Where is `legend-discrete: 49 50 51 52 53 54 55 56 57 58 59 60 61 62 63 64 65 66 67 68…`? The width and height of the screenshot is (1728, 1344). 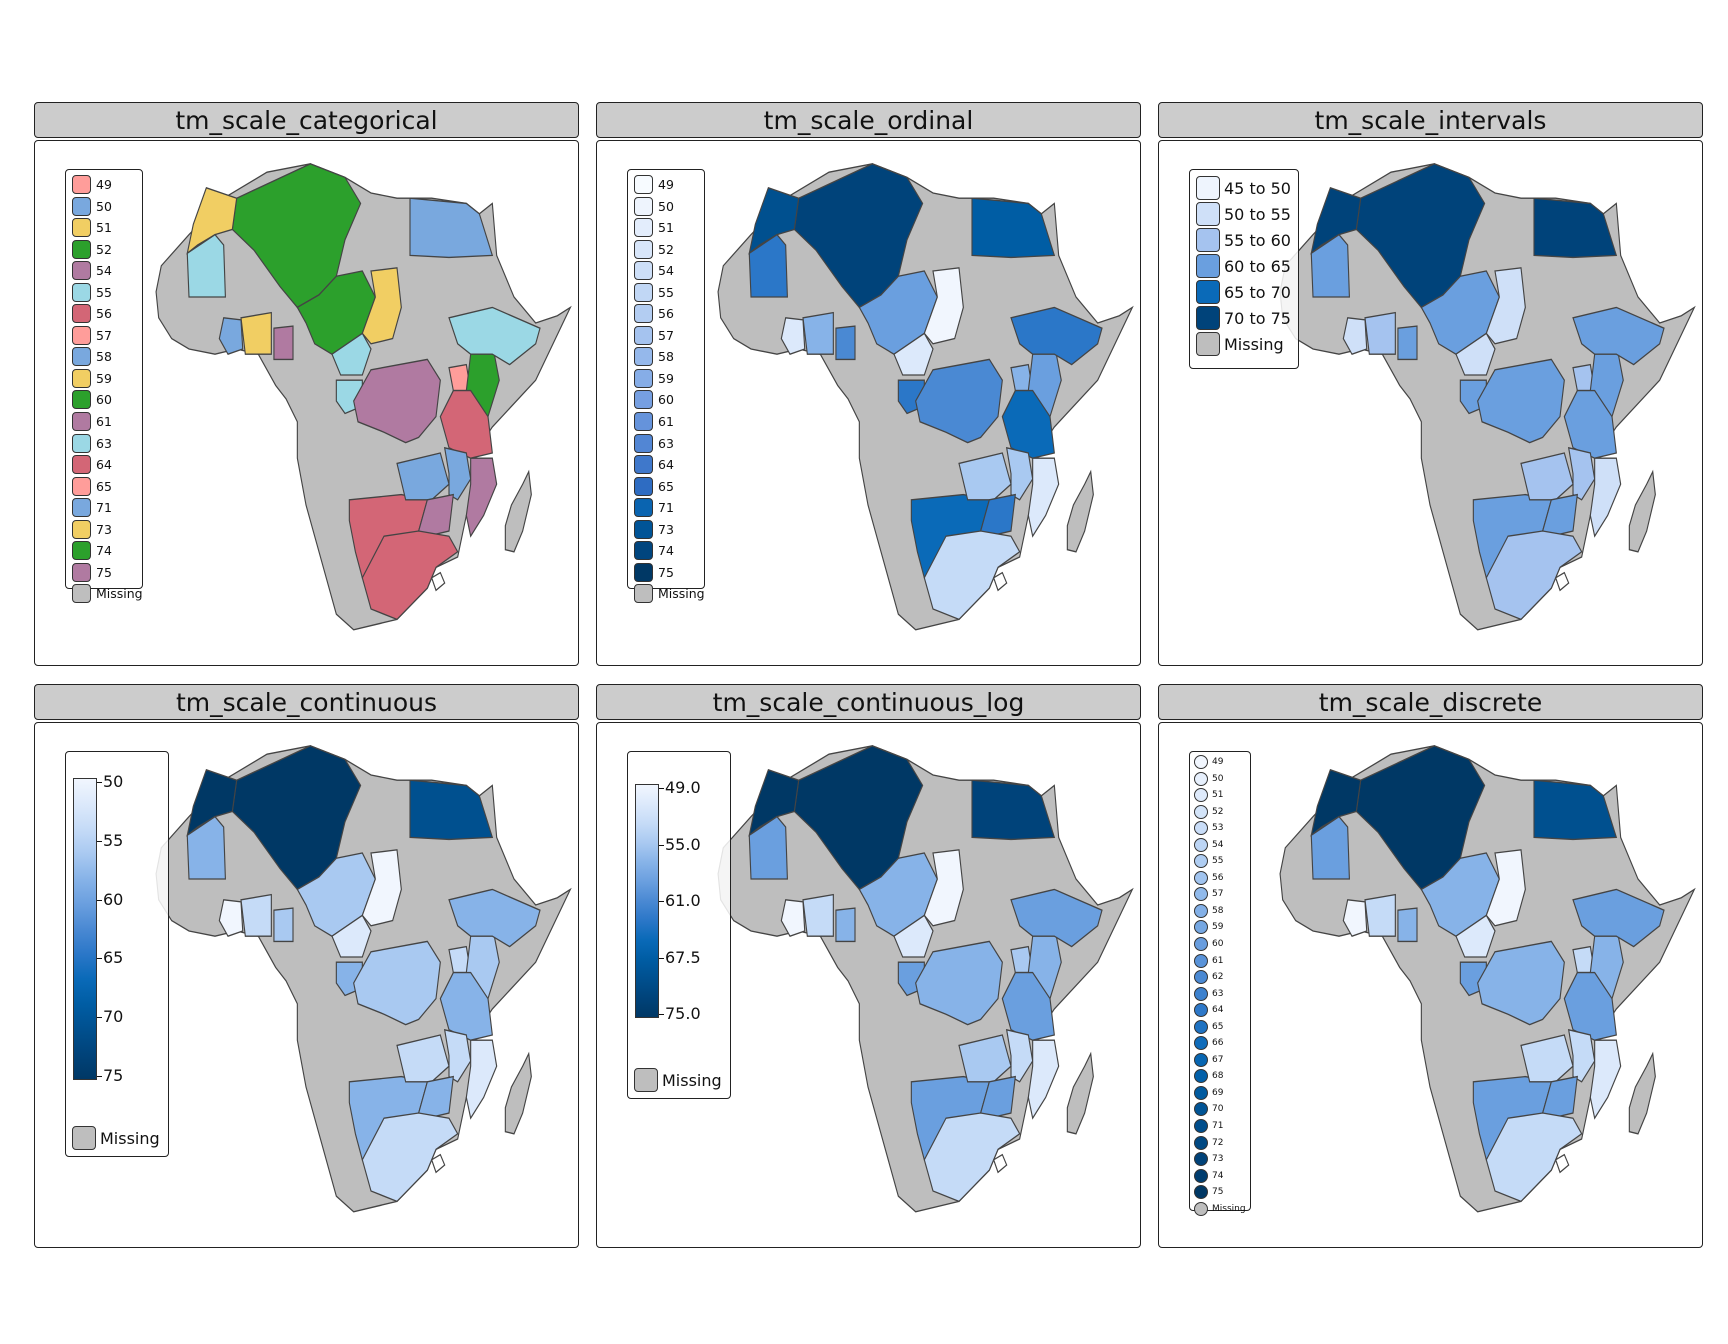 legend-discrete: 49 50 51 52 53 54 55 56 57 58 59 60 61 62 63 64 65 66 67 68… is located at coordinates (1220, 983).